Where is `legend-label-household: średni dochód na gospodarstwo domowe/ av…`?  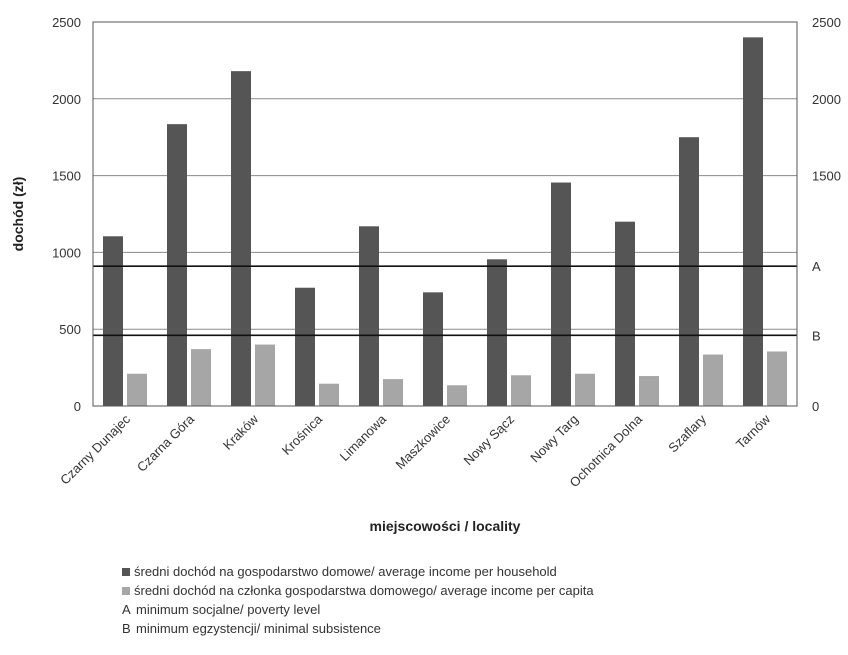 legend-label-household: średni dochód na gospodarstwo domowe/ av… is located at coordinates (345, 571).